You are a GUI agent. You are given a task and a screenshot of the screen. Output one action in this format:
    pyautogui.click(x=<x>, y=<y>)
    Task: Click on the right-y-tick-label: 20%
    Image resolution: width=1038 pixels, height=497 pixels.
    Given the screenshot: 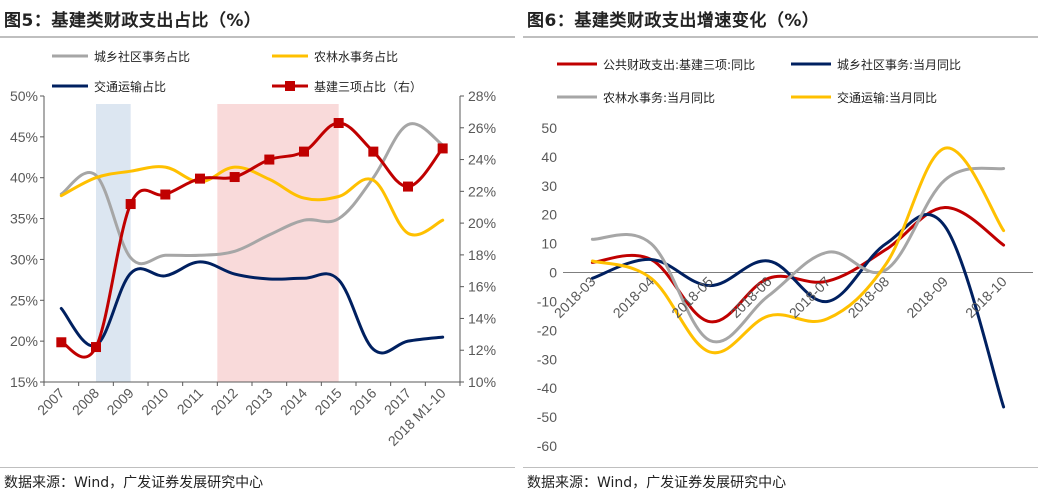 What is the action you would take?
    pyautogui.click(x=482, y=223)
    